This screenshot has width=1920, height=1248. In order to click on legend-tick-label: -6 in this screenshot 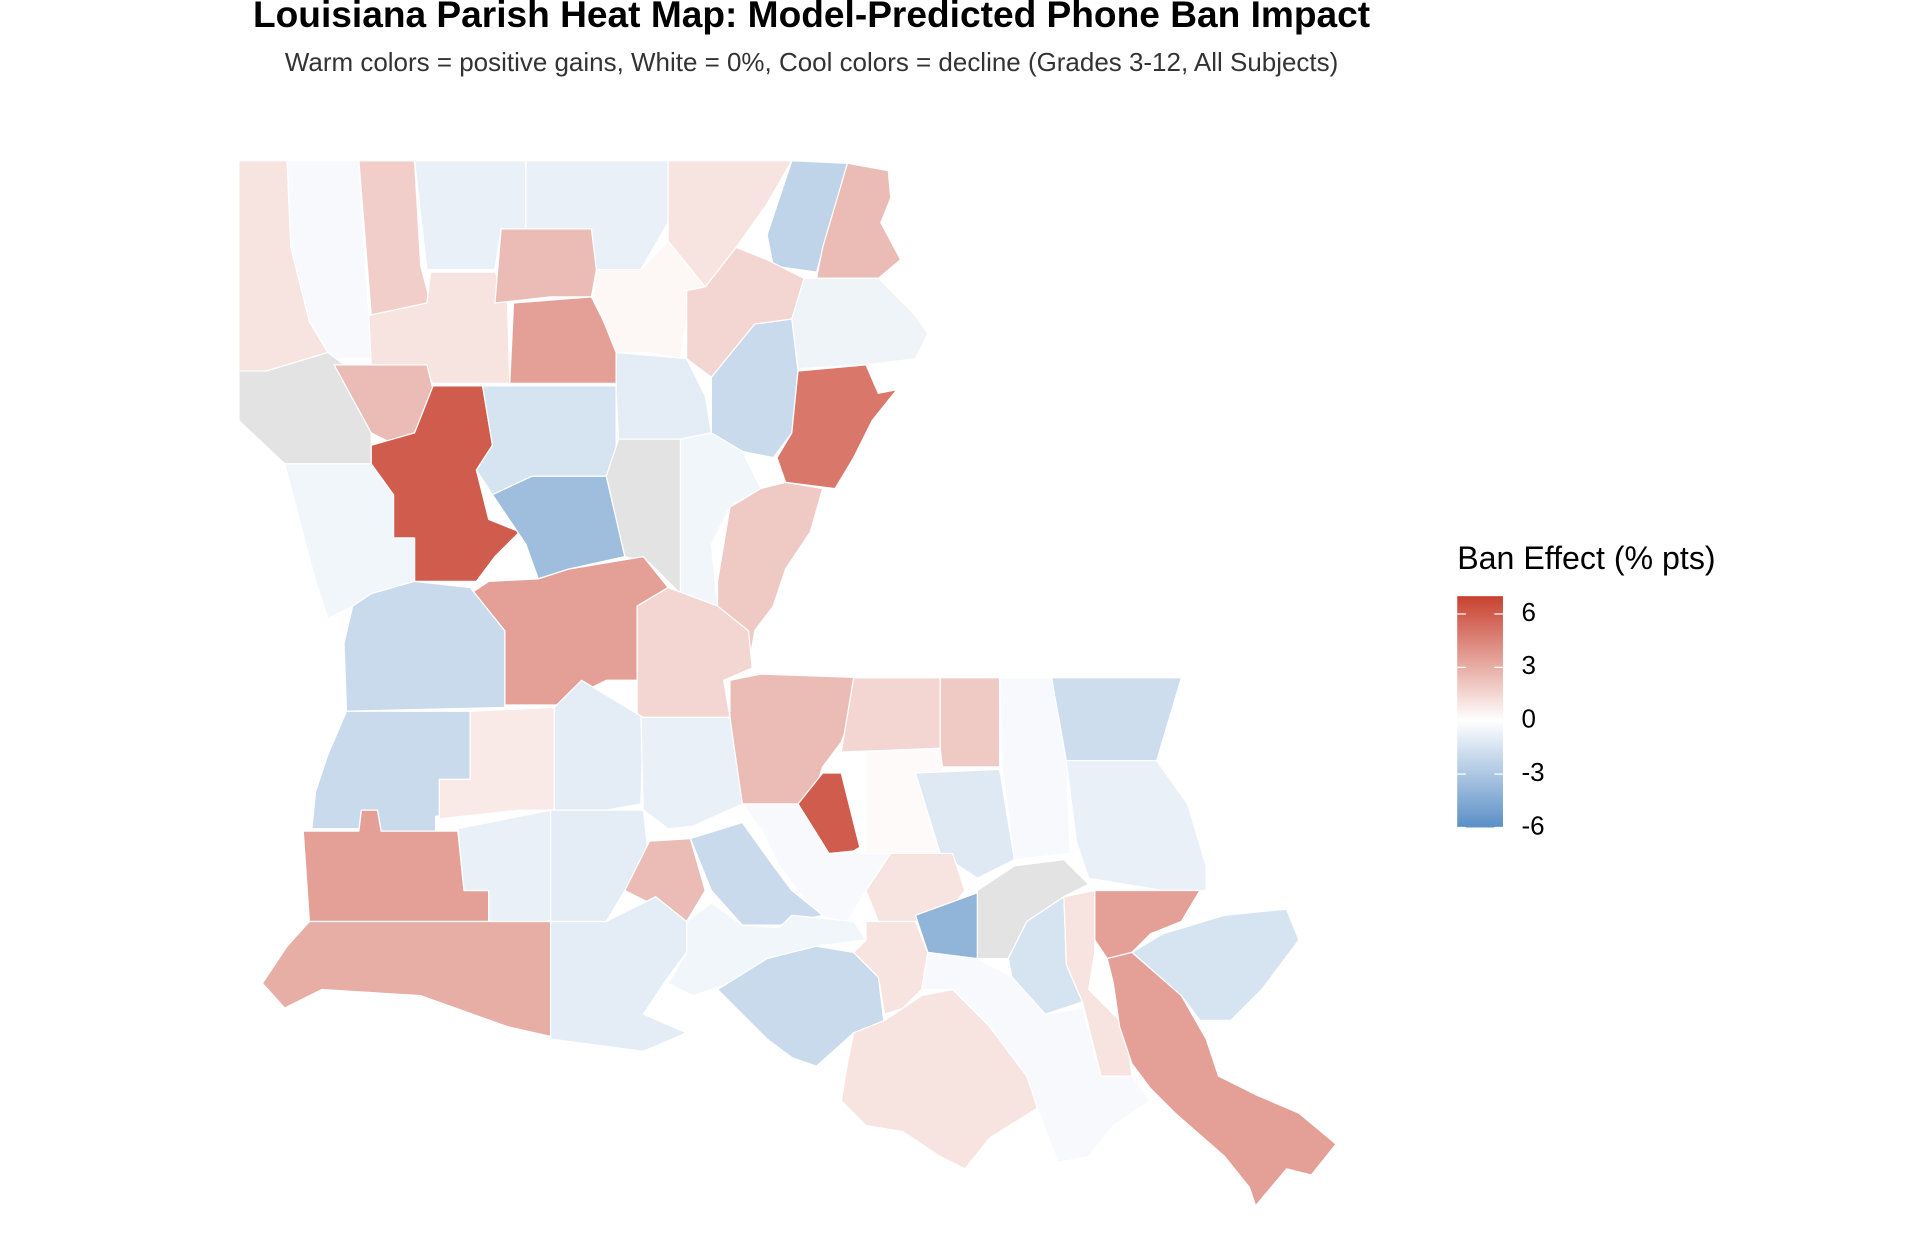, I will do `click(1533, 825)`.